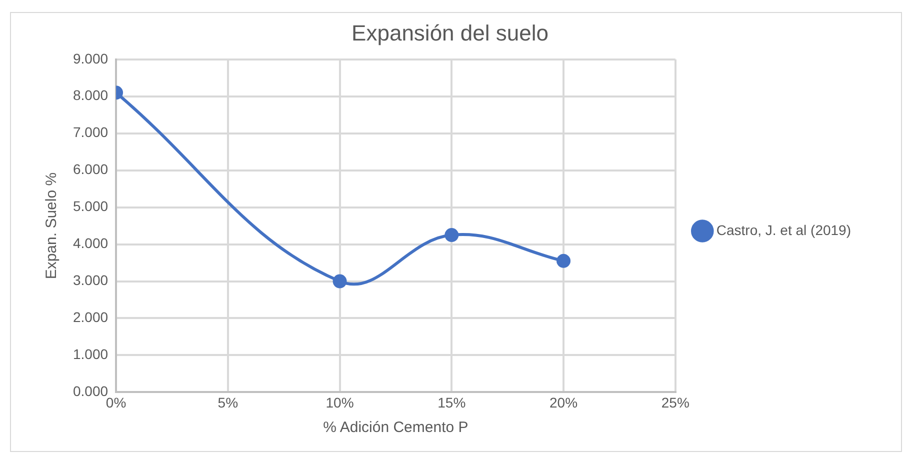 The image size is (904, 454). What do you see at coordinates (564, 402) in the screenshot?
I see `x-tick-label: 20%` at bounding box center [564, 402].